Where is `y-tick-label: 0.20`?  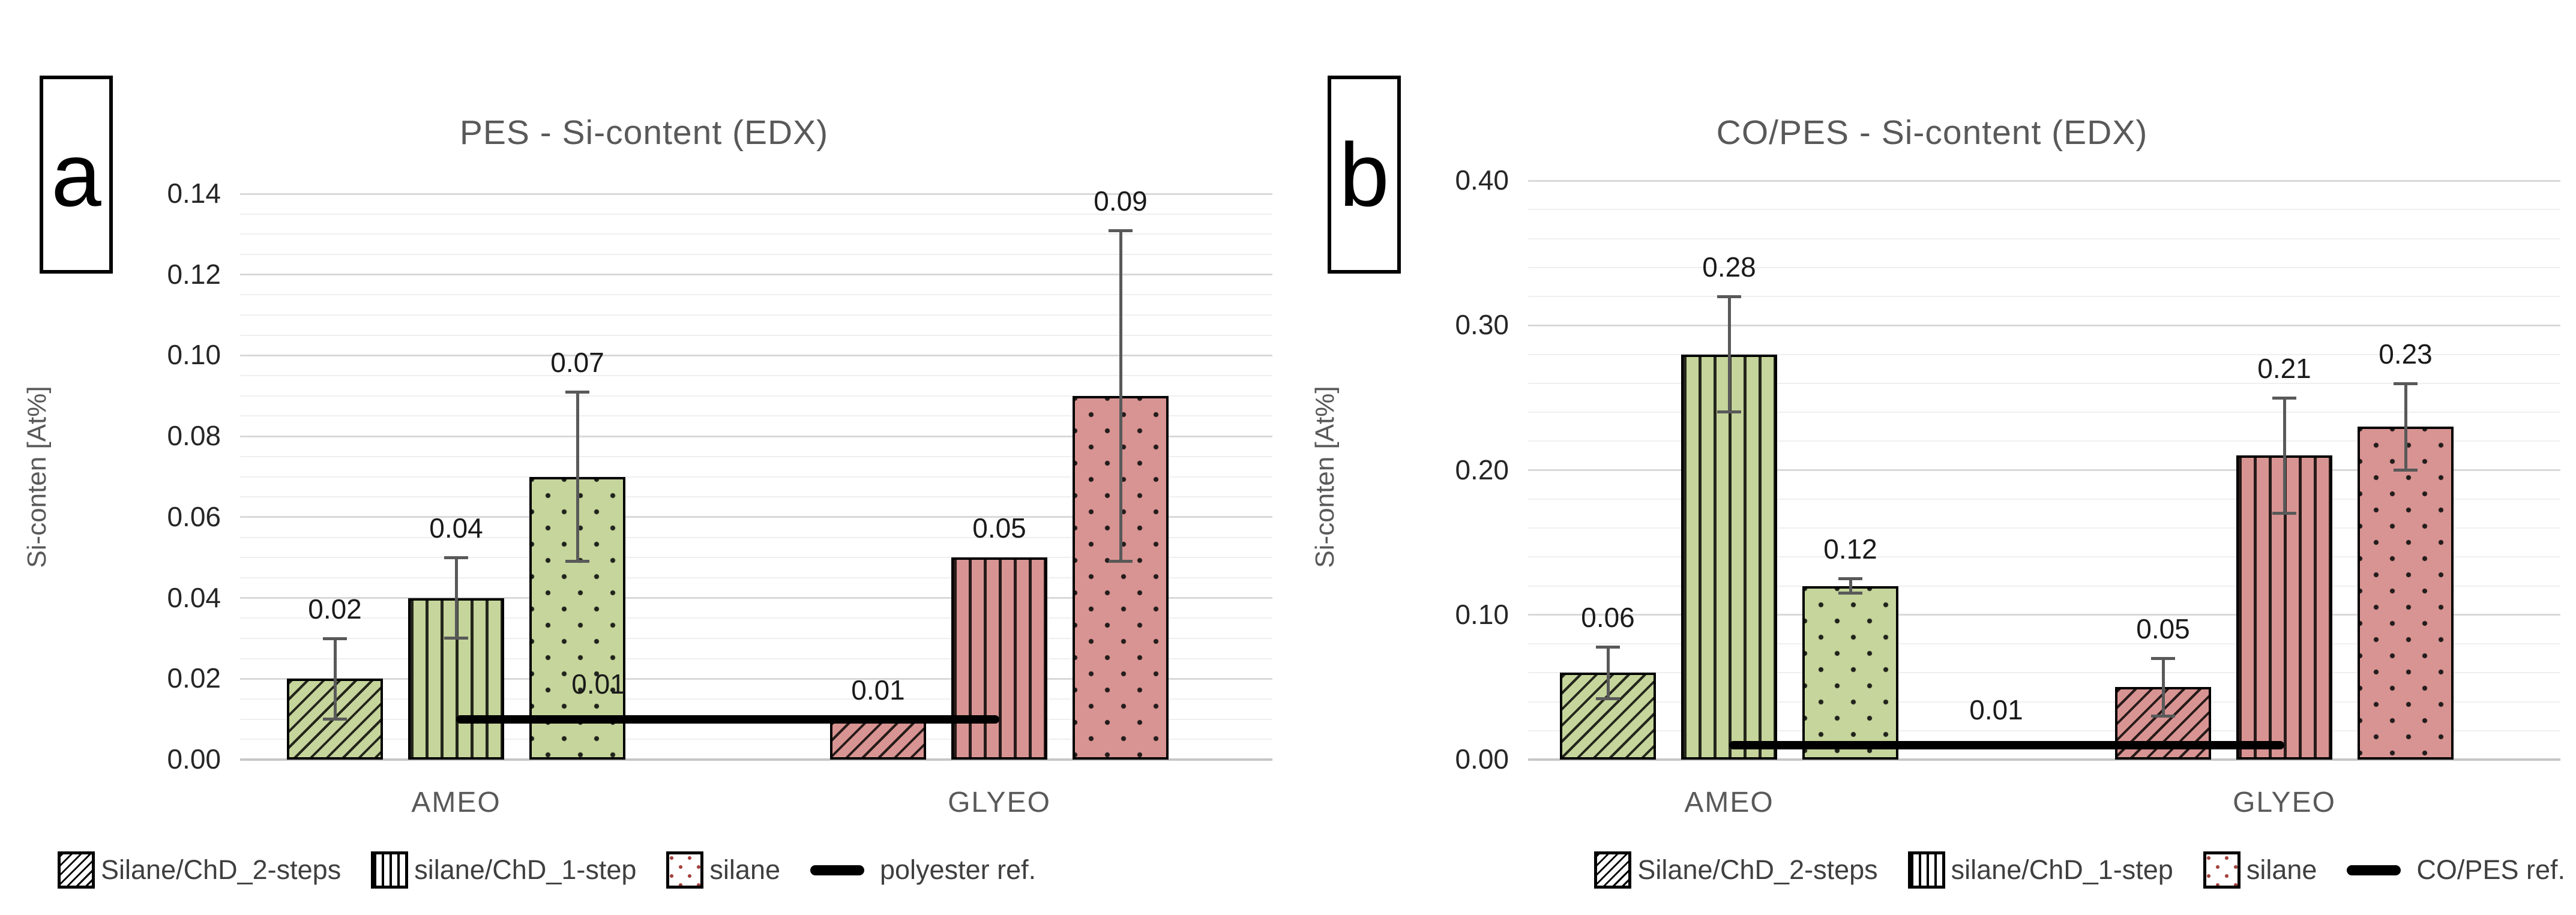
y-tick-label: 0.20 is located at coordinates (1482, 469).